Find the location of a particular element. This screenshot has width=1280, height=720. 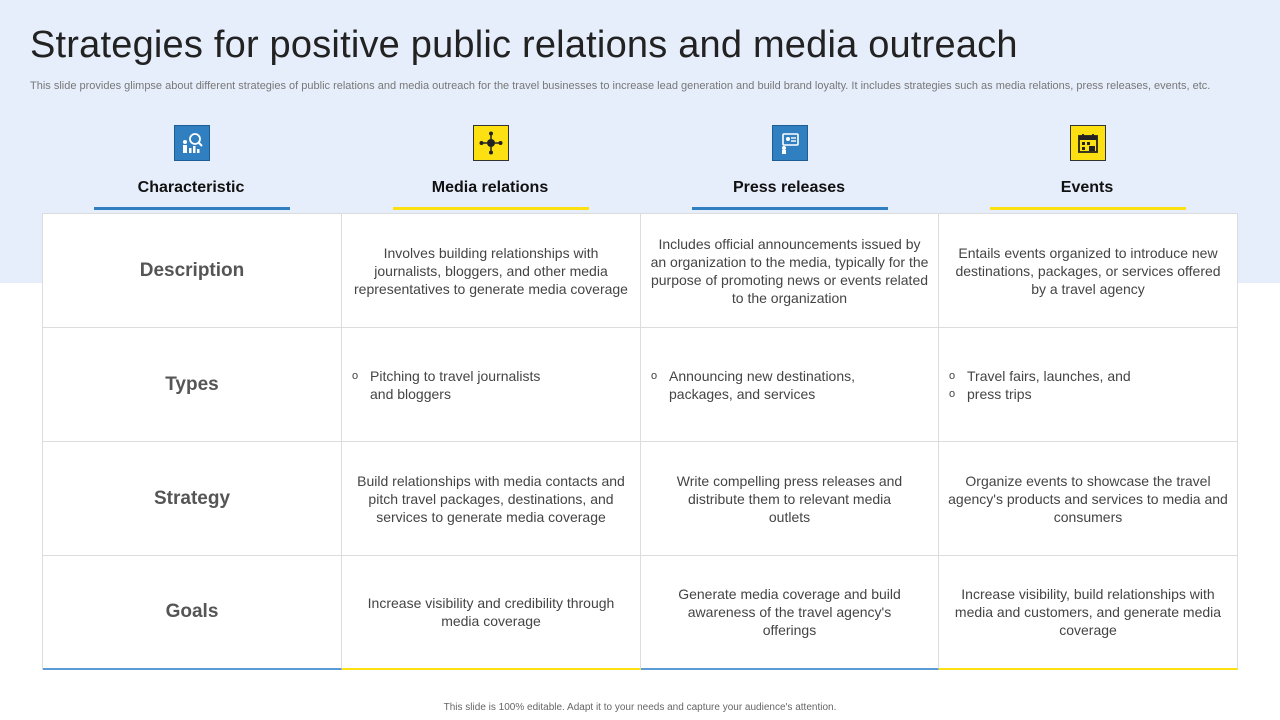

column-header-press-releases: Press releases is located at coordinates (789, 169).